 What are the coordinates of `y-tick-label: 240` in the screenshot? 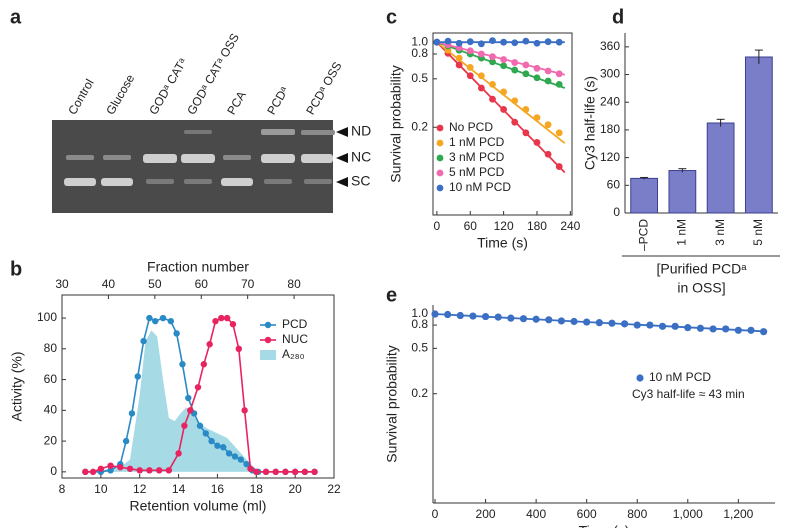 It's located at (610, 101).